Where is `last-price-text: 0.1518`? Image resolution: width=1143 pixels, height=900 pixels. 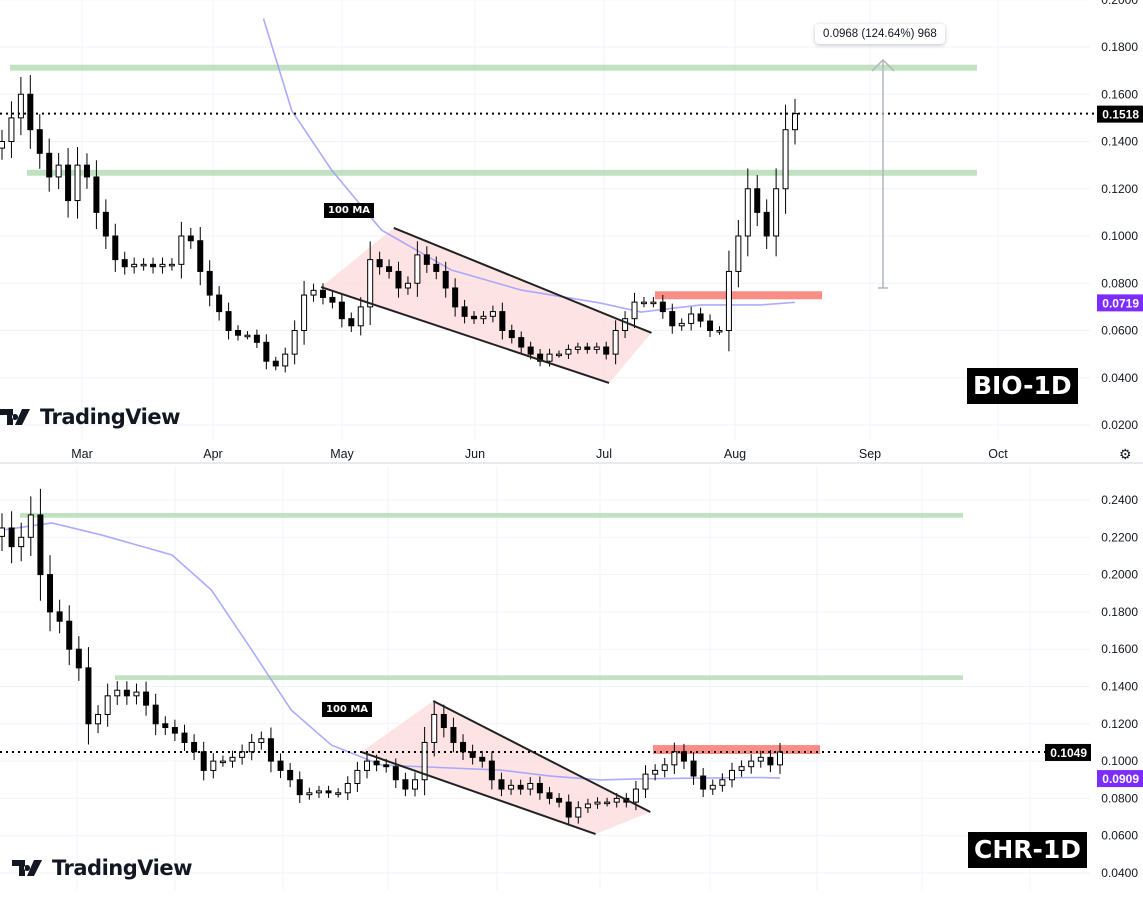
last-price-text: 0.1518 is located at coordinates (1120, 115).